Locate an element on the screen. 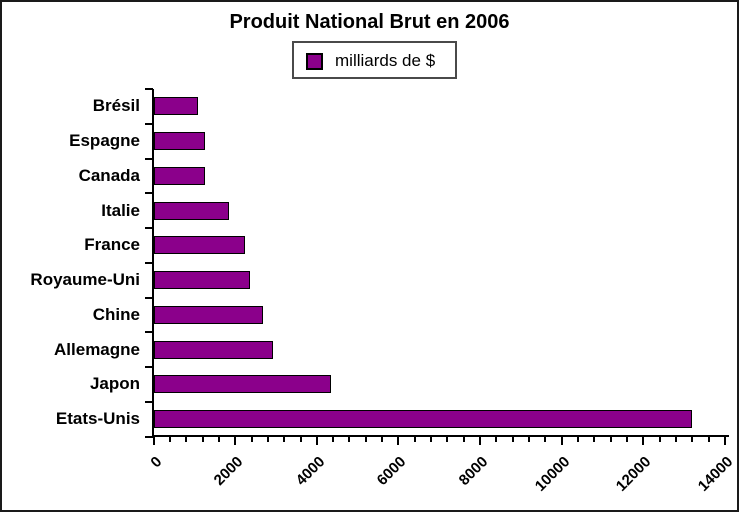  x-tick-label: 6000 is located at coordinates (392, 471).